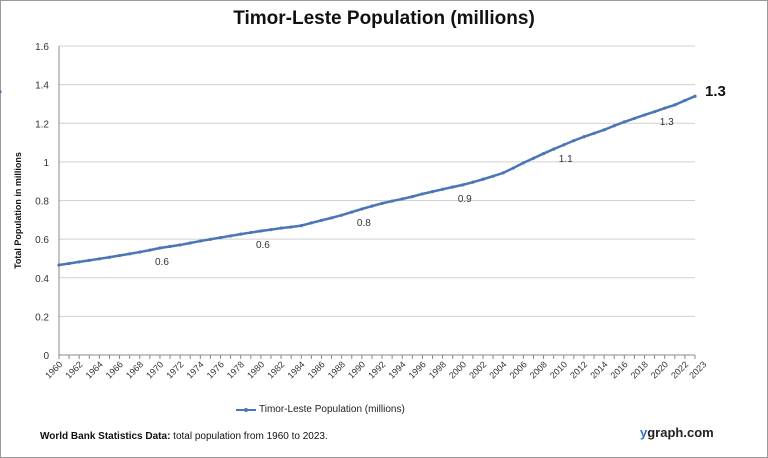  I want to click on x-tick-label: 1968, so click(134, 369).